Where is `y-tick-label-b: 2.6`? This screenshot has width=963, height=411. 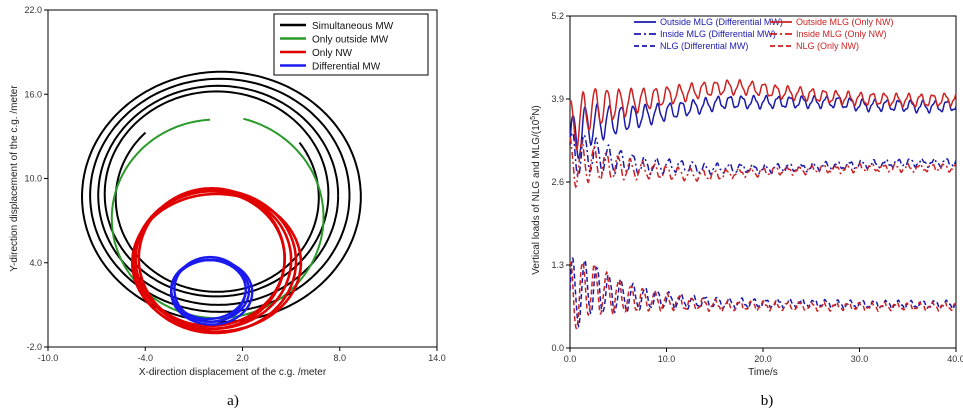 y-tick-label-b: 2.6 is located at coordinates (557, 182).